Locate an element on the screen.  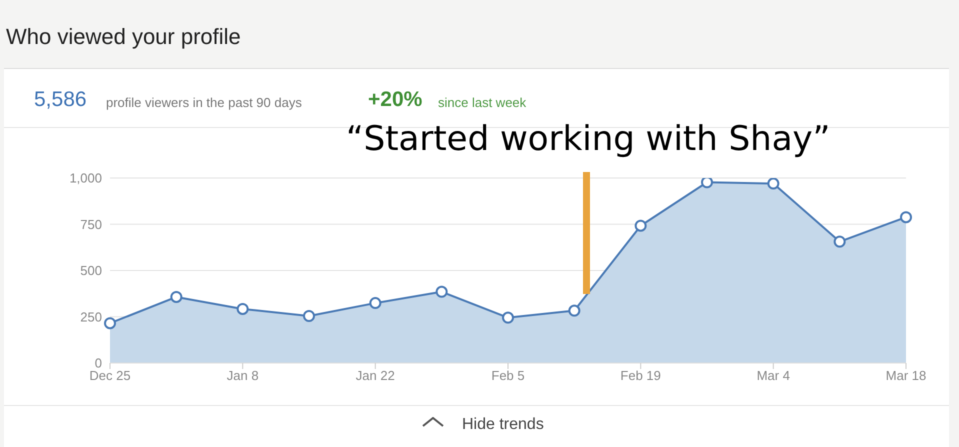
x-tick-label: Mar 18 is located at coordinates (906, 376).